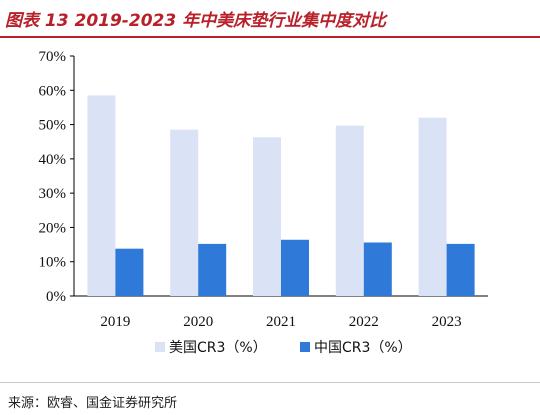 The height and width of the screenshot is (415, 540). I want to click on x-tick-label: 2022, so click(364, 322).